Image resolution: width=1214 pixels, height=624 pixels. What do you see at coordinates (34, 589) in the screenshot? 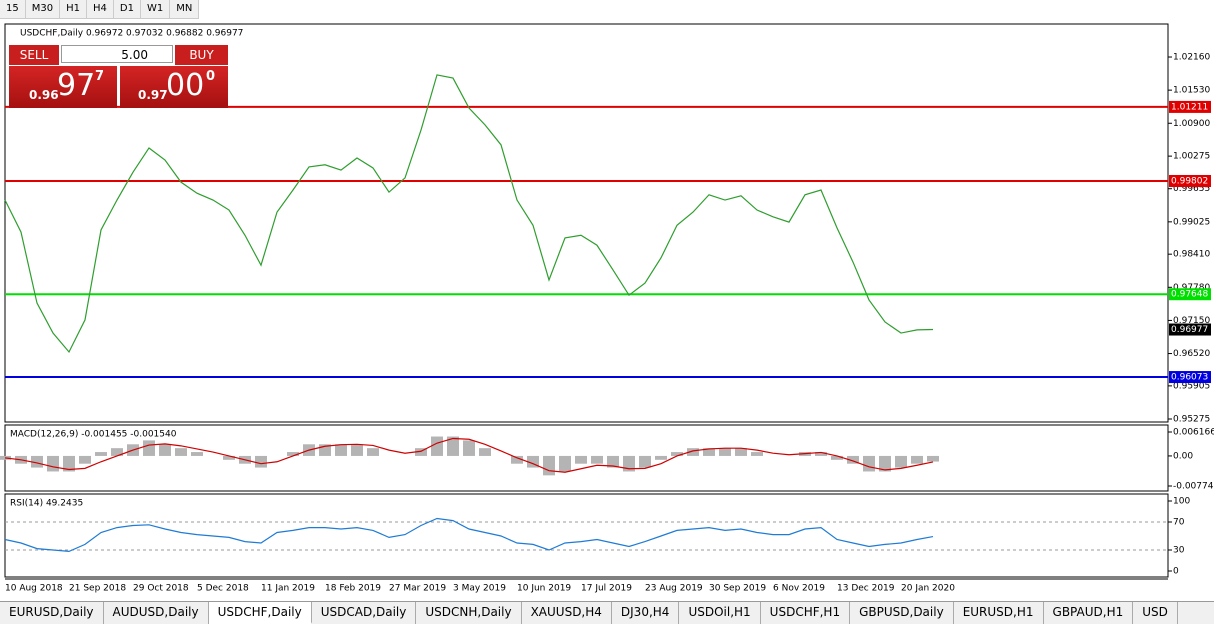
I see `x-tick-label: 10 Aug 2018` at bounding box center [34, 589].